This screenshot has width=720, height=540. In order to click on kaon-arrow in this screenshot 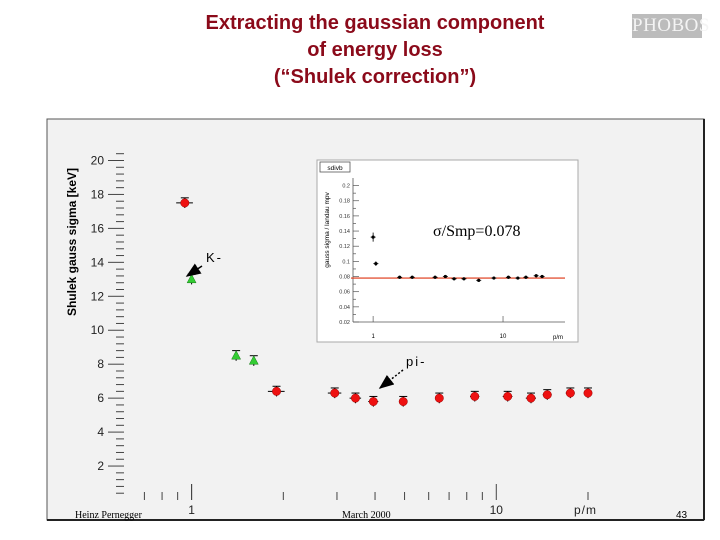, I will do `click(194, 270)`.